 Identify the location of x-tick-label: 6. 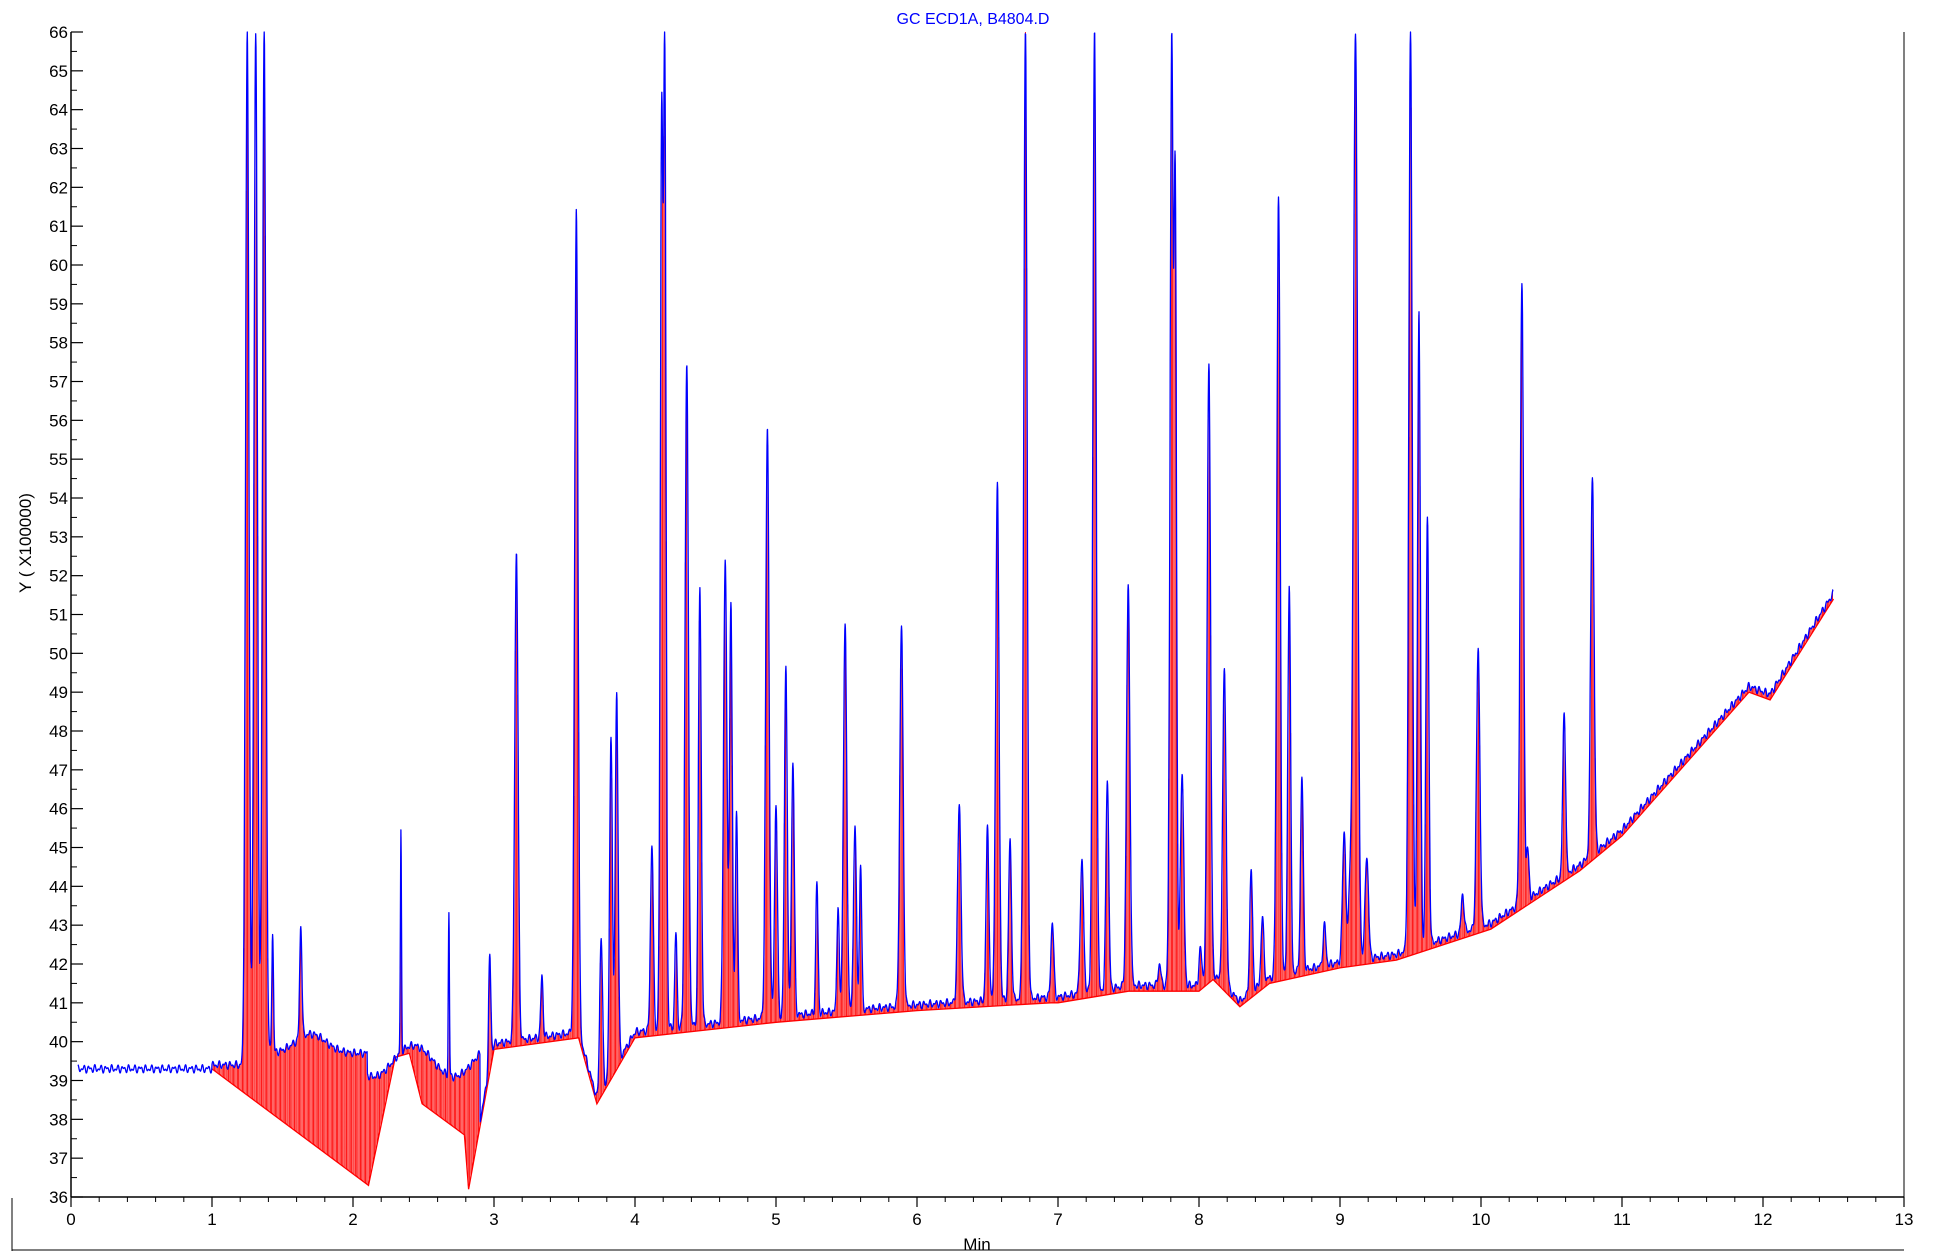
(916, 1219).